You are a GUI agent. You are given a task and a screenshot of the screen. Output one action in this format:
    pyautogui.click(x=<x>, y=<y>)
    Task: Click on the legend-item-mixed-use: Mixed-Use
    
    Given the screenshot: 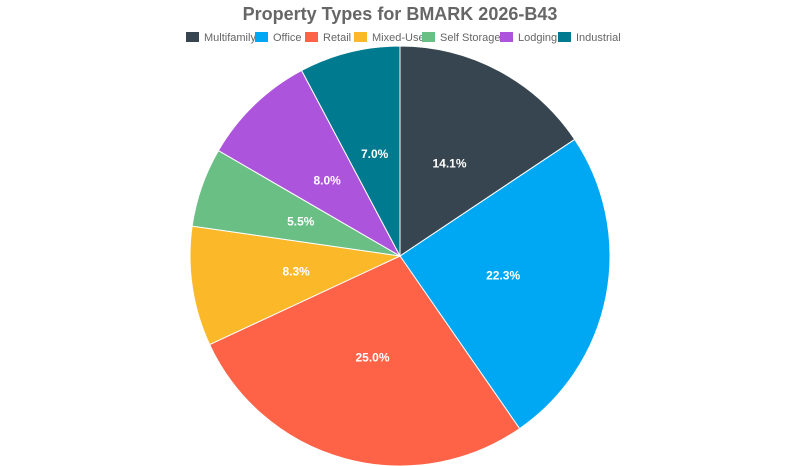 What is the action you would take?
    pyautogui.click(x=389, y=38)
    